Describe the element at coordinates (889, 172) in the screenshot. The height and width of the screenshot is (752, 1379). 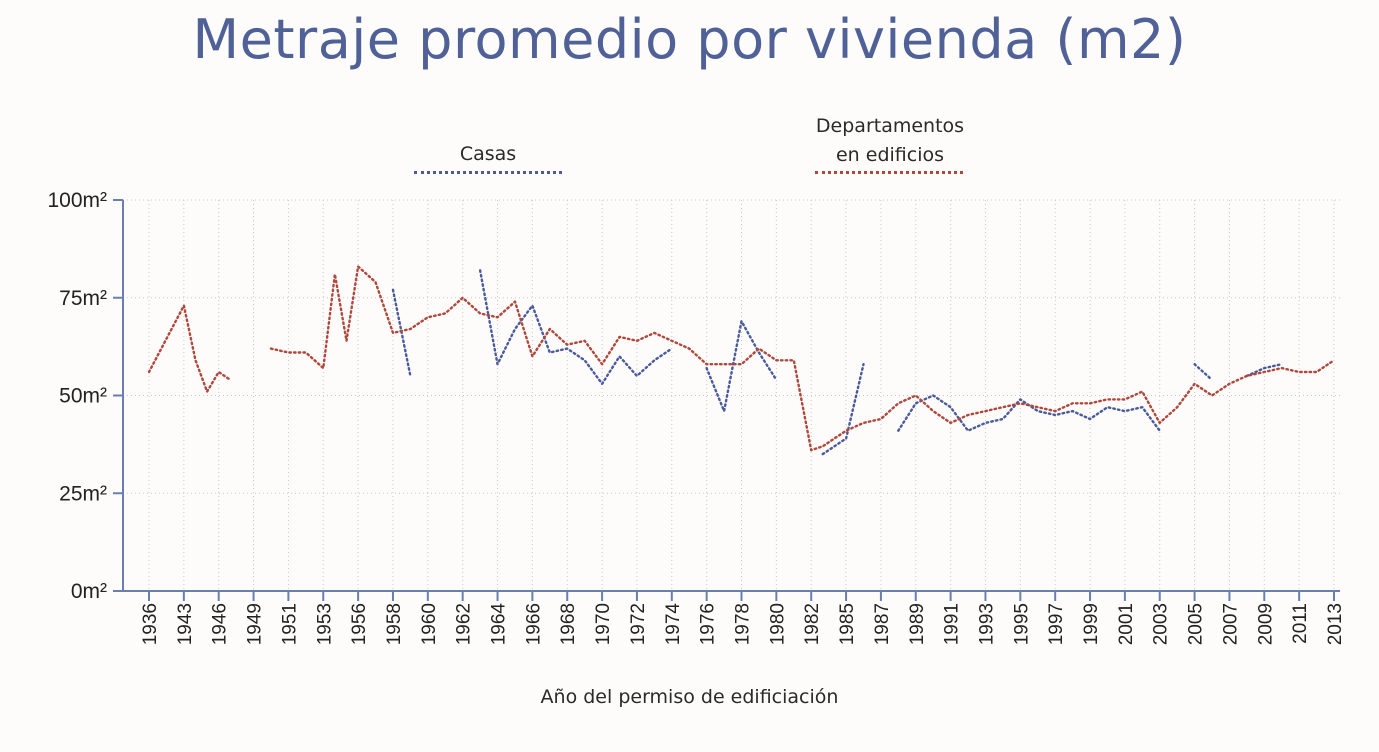
I see `legend-departamentos-swatch` at that location.